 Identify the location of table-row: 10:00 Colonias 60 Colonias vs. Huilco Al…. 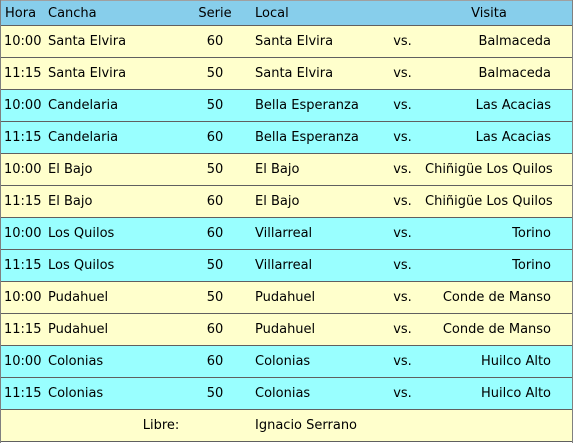
(286, 362).